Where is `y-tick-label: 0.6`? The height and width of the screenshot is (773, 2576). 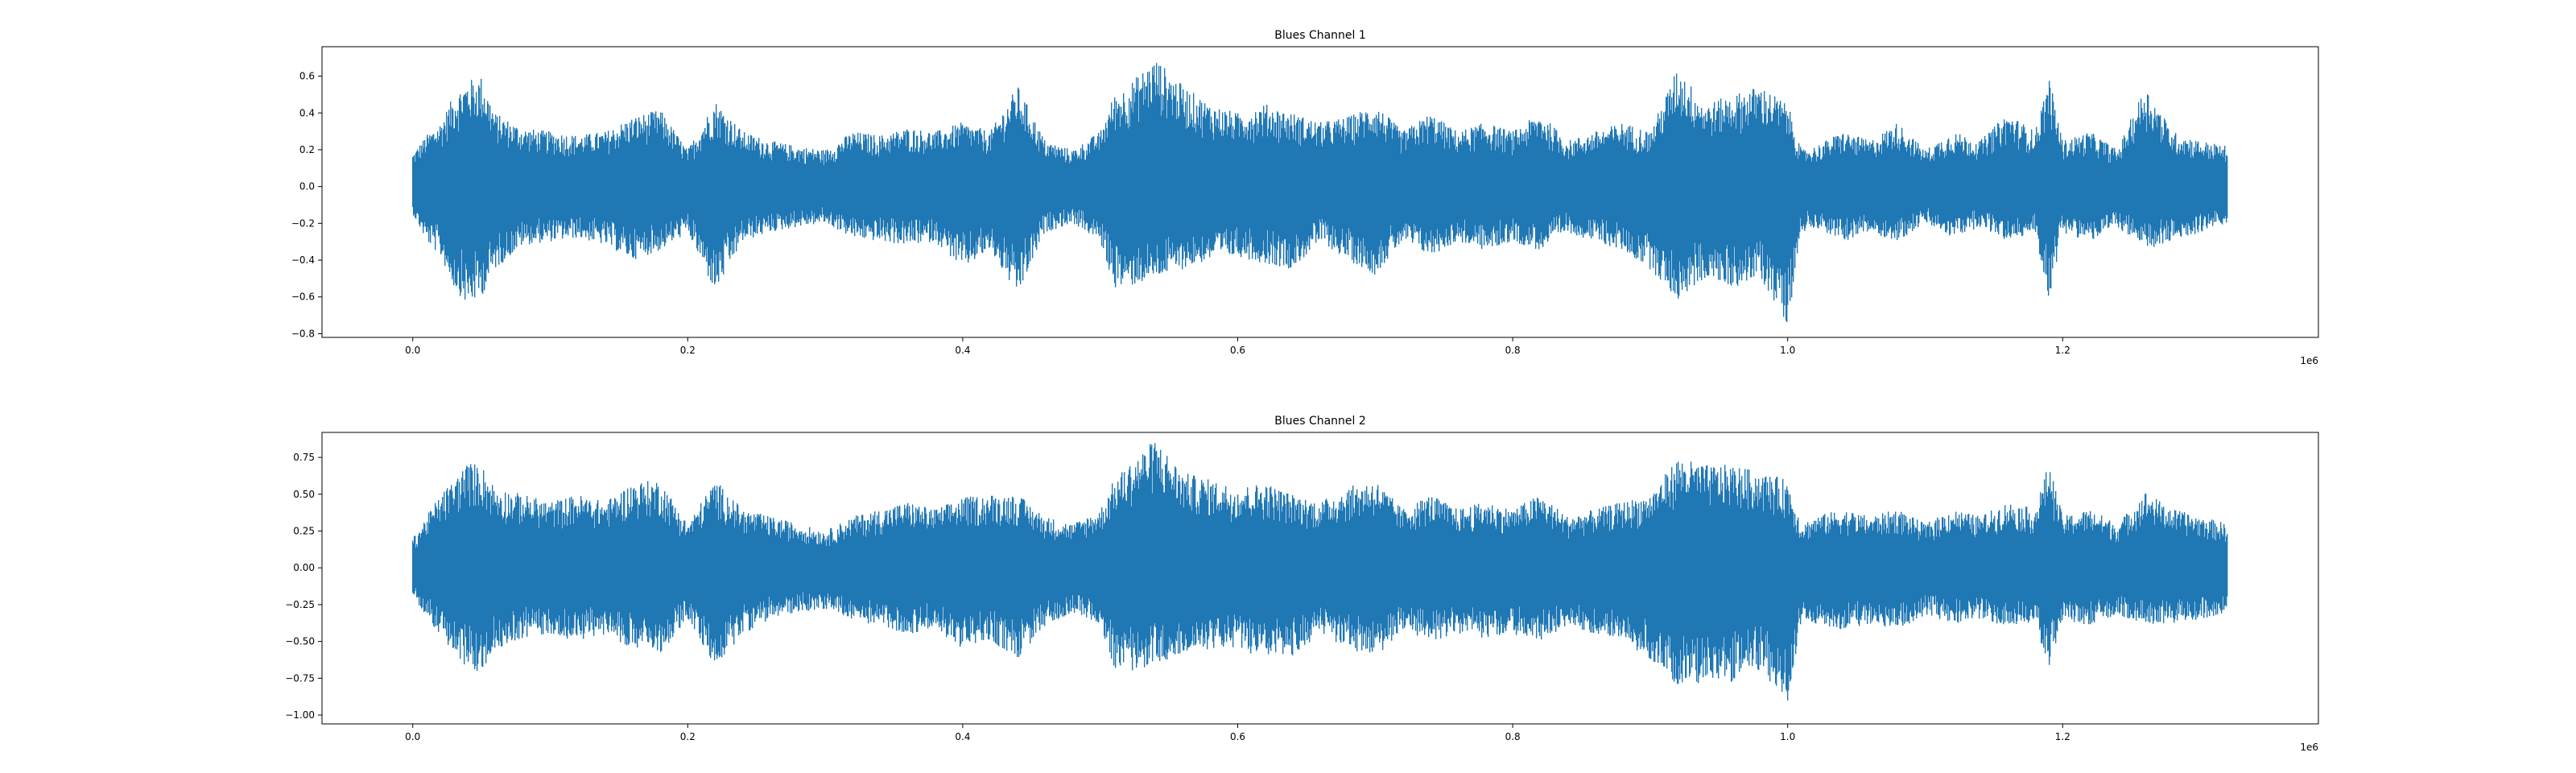
y-tick-label: 0.6 is located at coordinates (307, 76).